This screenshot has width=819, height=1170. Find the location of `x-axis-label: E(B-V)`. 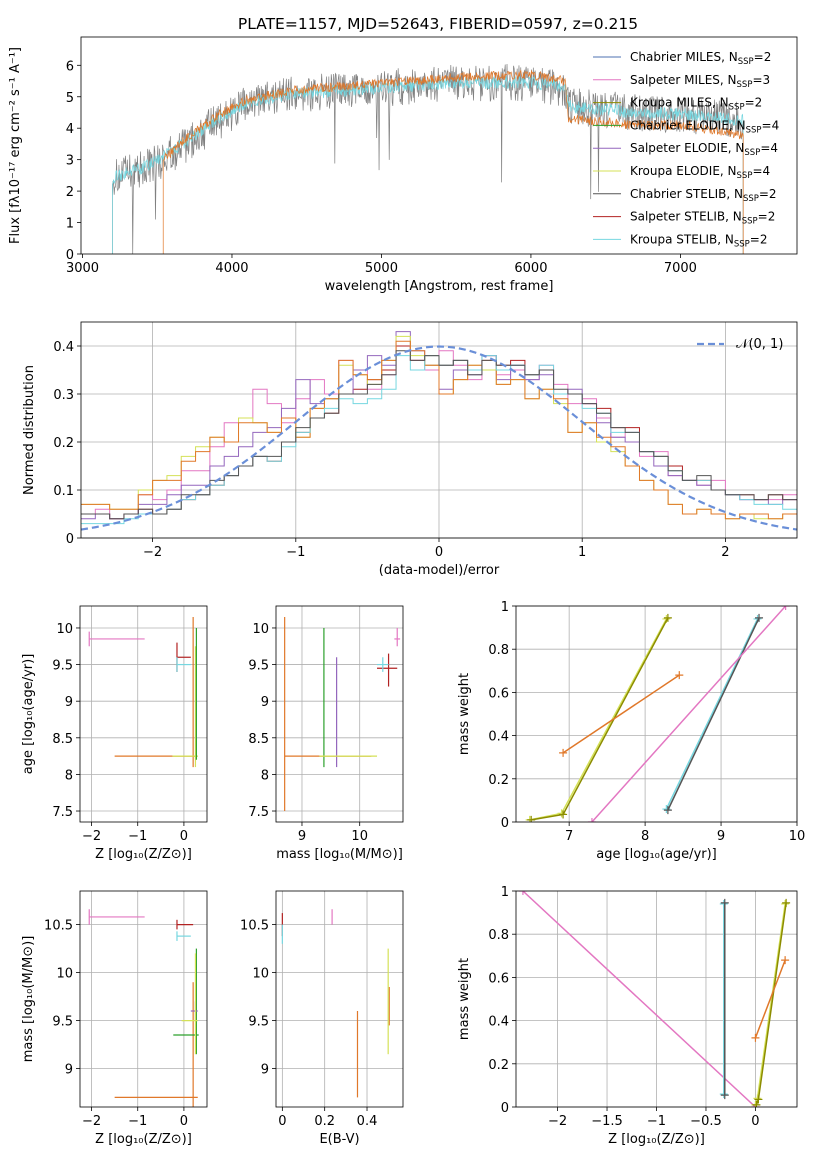

x-axis-label: E(B-V) is located at coordinates (339, 1139).